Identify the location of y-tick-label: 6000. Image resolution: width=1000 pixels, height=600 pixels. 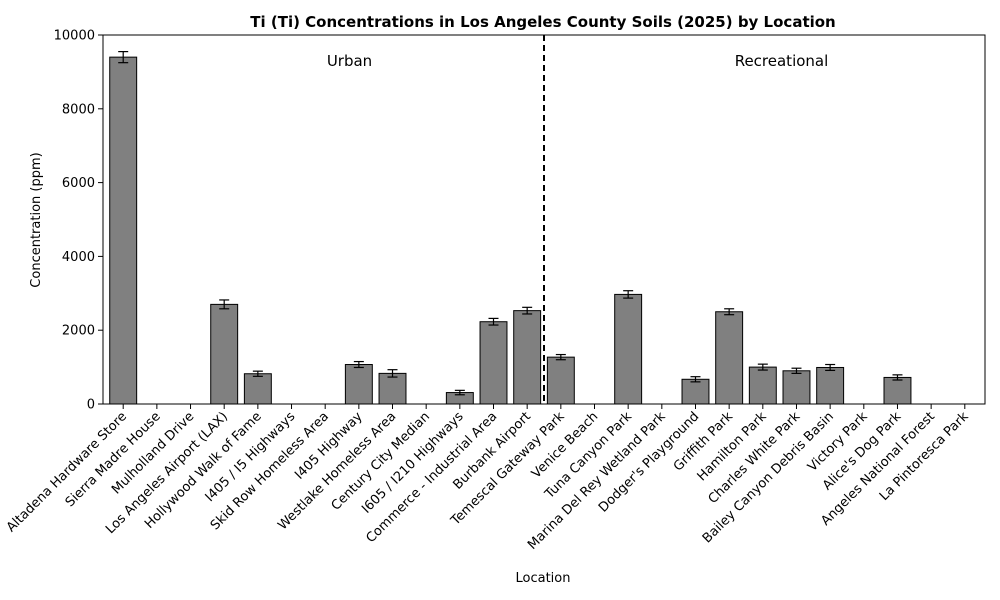
(78, 183).